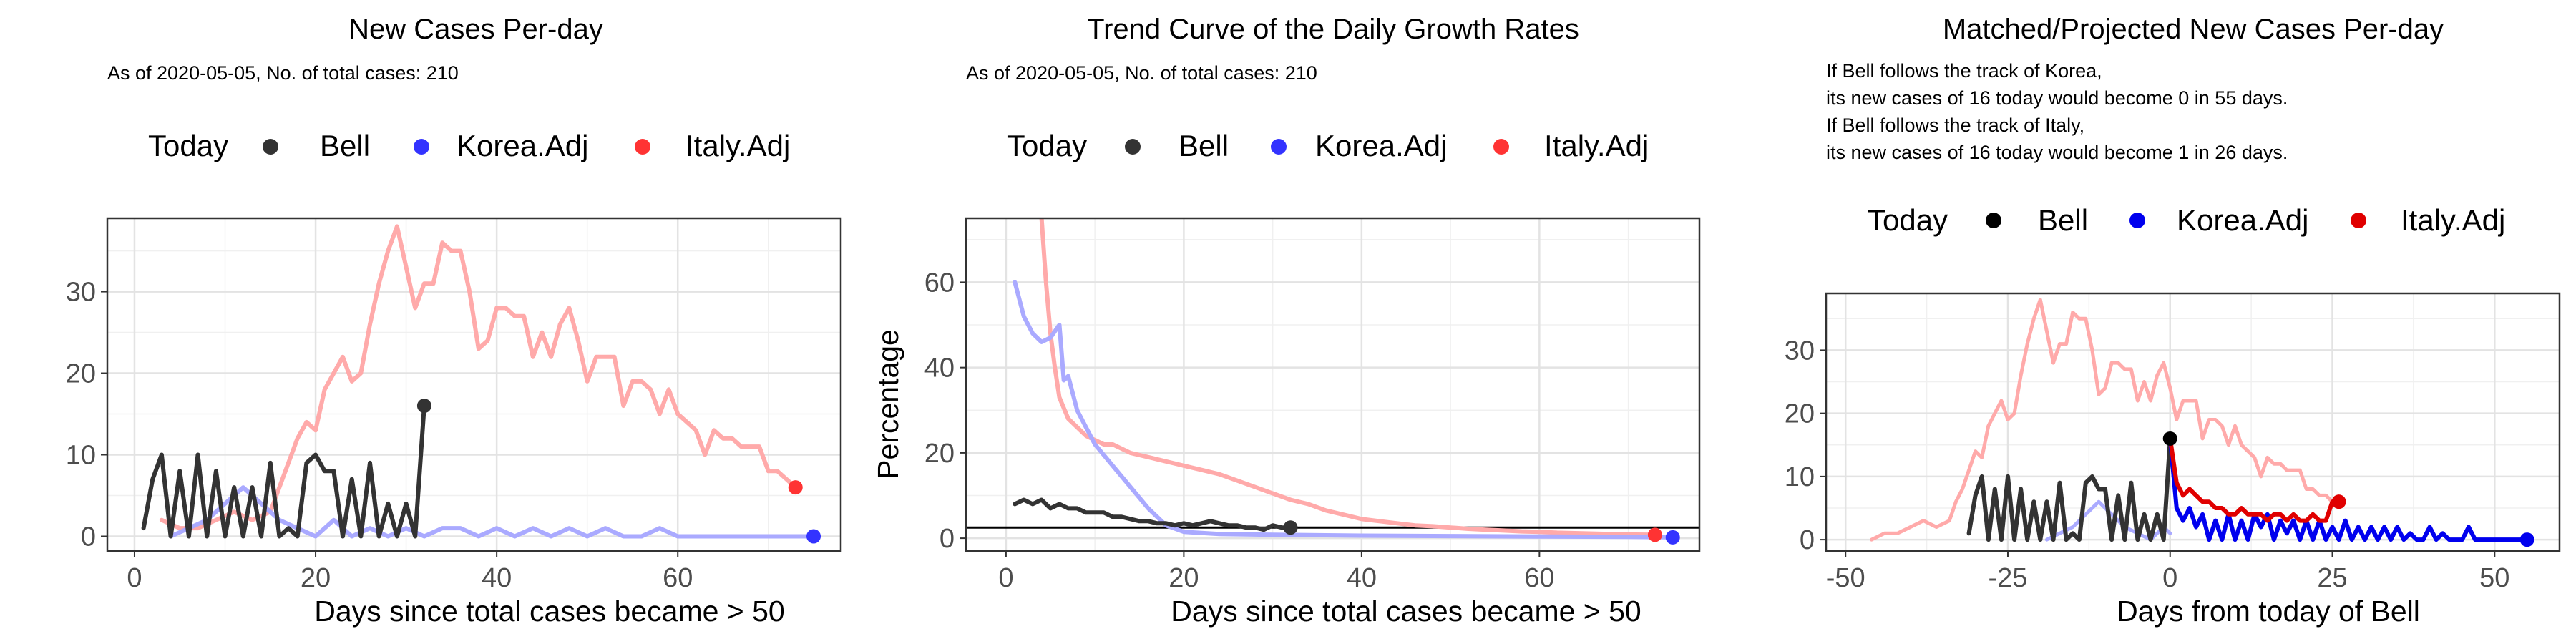 Image resolution: width=2576 pixels, height=644 pixels. What do you see at coordinates (2008, 578) in the screenshot?
I see `x-tick-label: -25` at bounding box center [2008, 578].